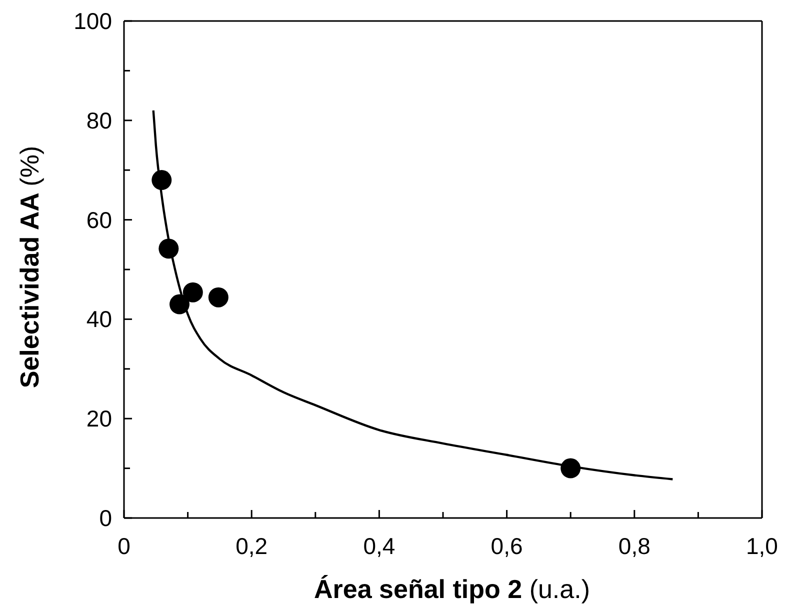 The image size is (795, 616). What do you see at coordinates (506, 546) in the screenshot?
I see `x-tick-label: 0,6` at bounding box center [506, 546].